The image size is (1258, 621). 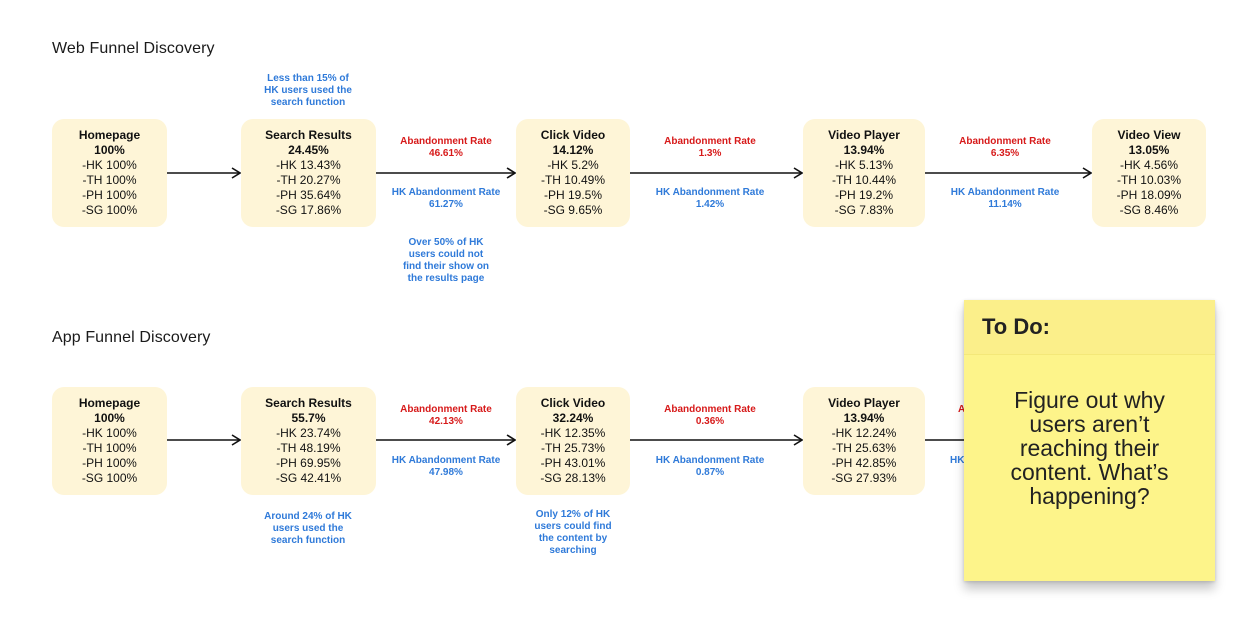 What do you see at coordinates (1089, 400) in the screenshot?
I see `sticky-note-line: Figure out why` at bounding box center [1089, 400].